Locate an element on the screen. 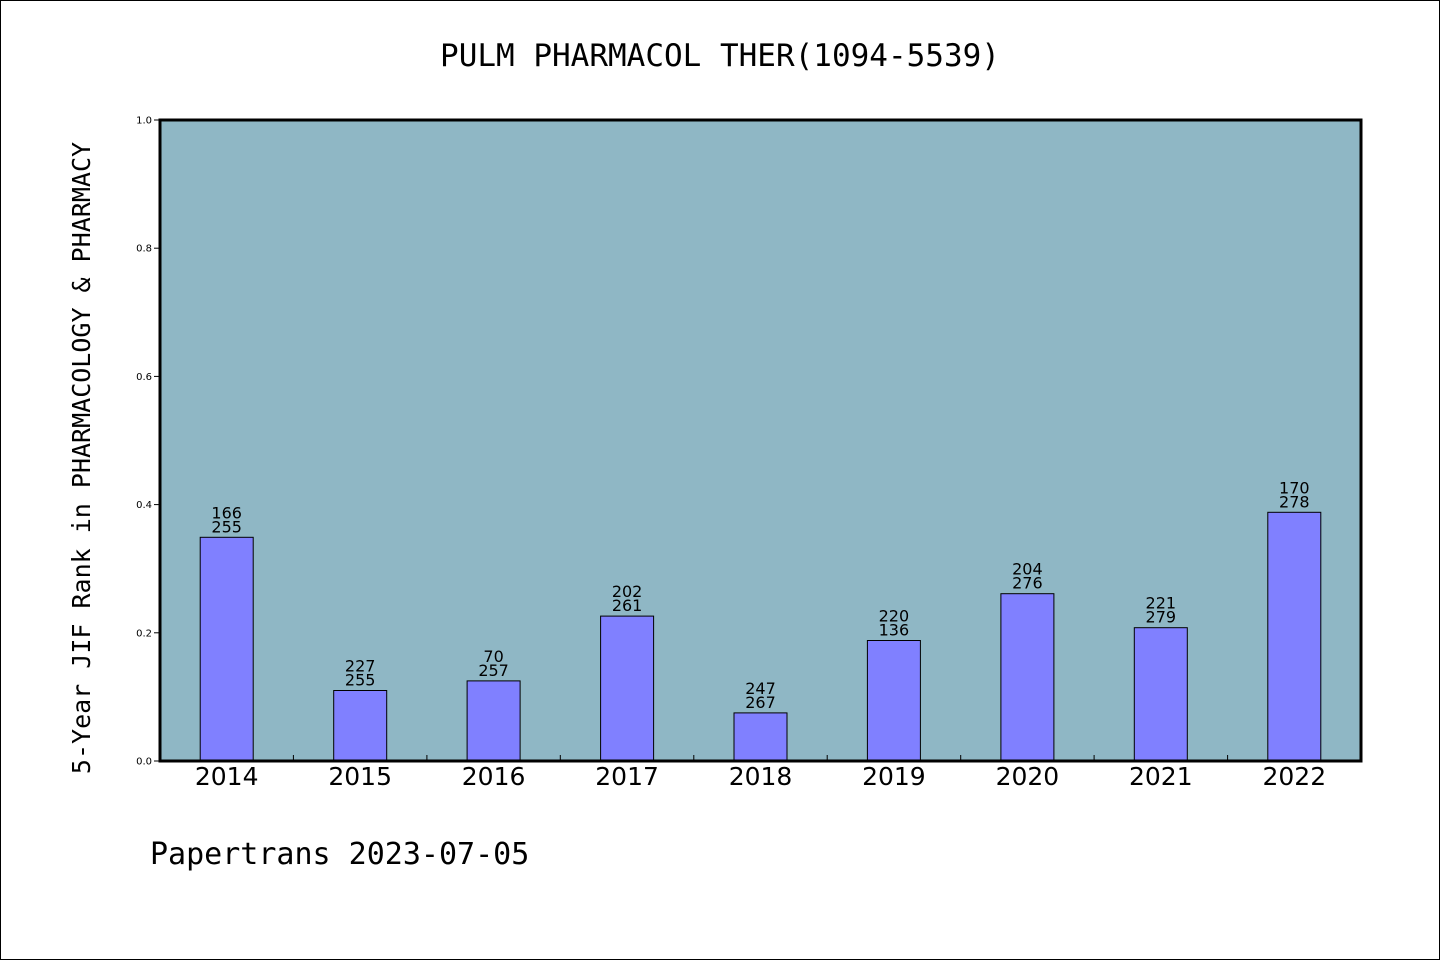  bar-2020 is located at coordinates (1027, 677).